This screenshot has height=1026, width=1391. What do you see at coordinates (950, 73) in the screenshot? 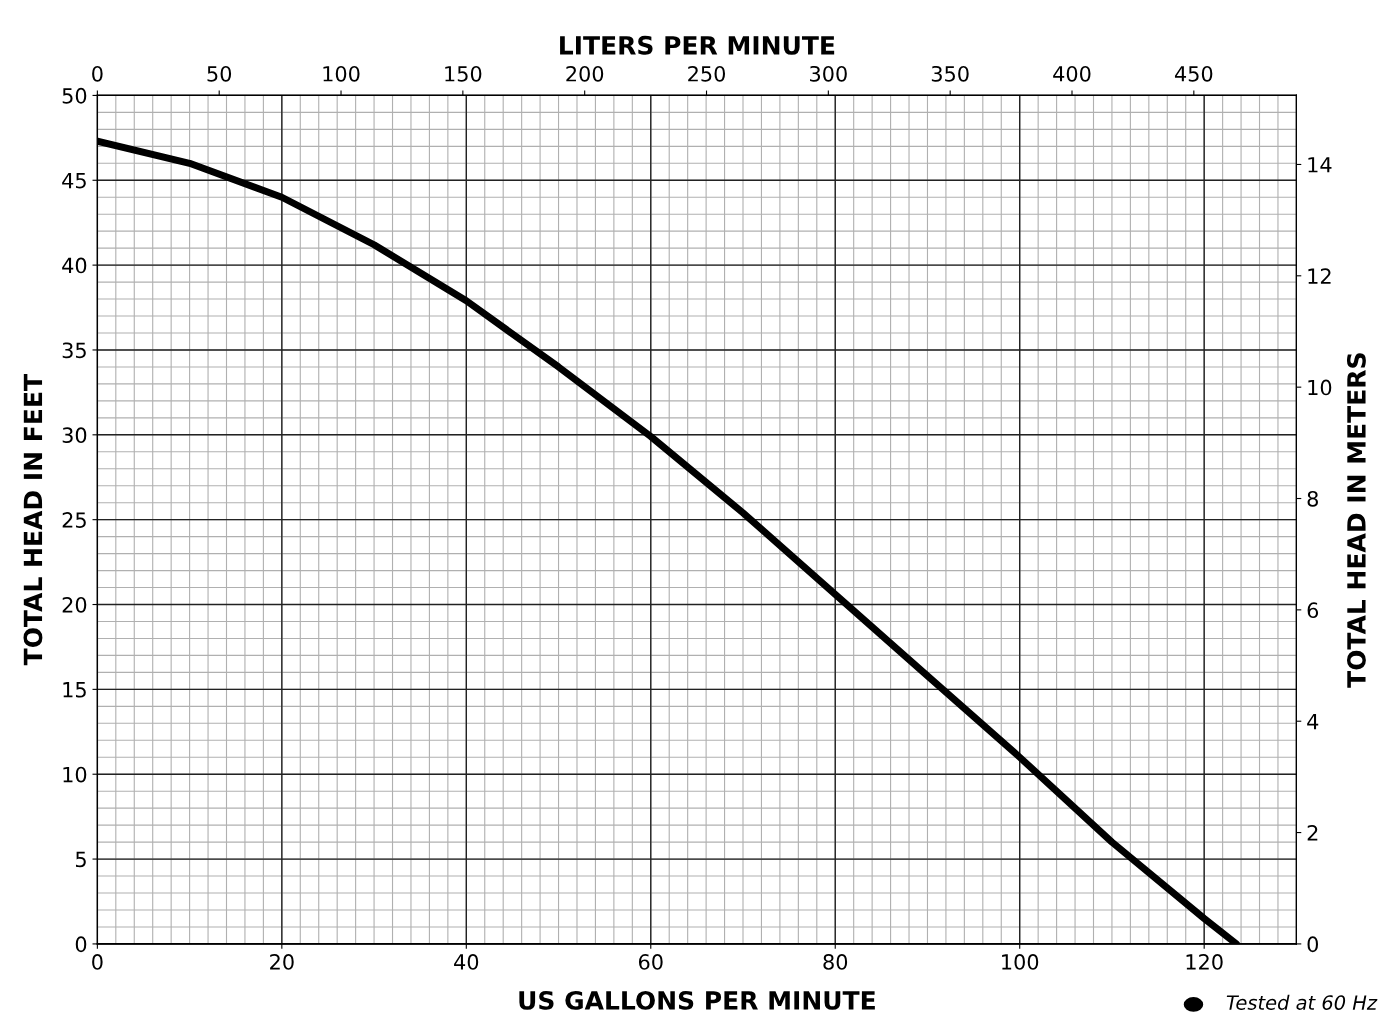
I see `x2-tick-label: 350` at bounding box center [950, 73].